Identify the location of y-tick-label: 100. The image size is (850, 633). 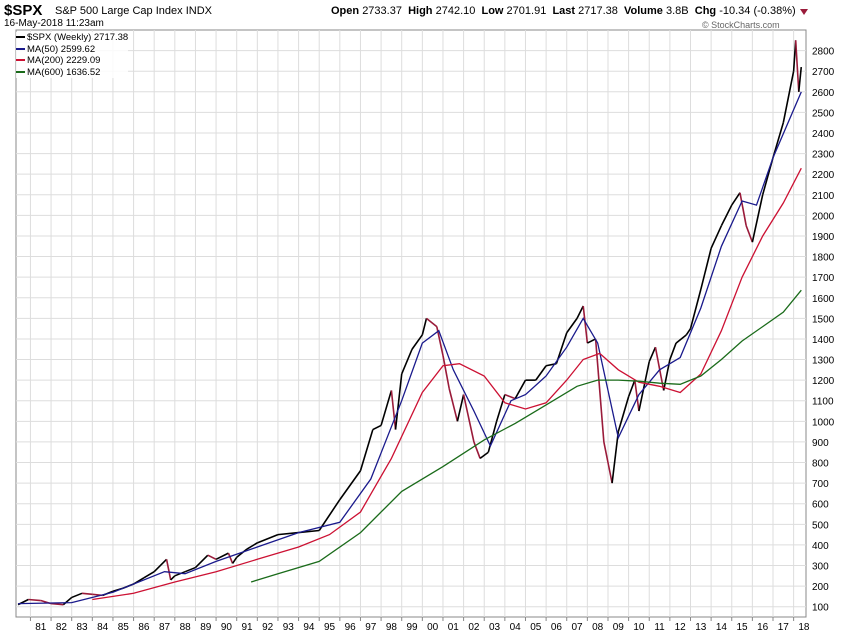
(820, 608).